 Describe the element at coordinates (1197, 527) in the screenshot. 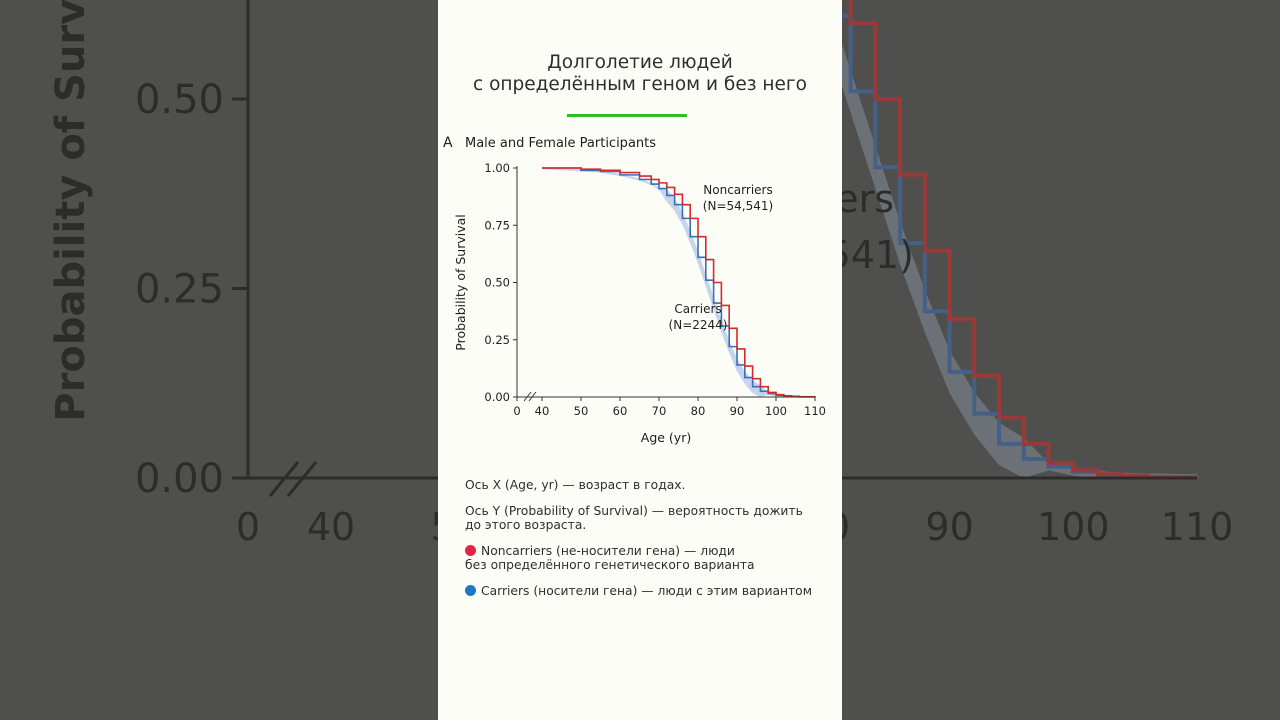

I see `background-x-tick-label: 110` at that location.